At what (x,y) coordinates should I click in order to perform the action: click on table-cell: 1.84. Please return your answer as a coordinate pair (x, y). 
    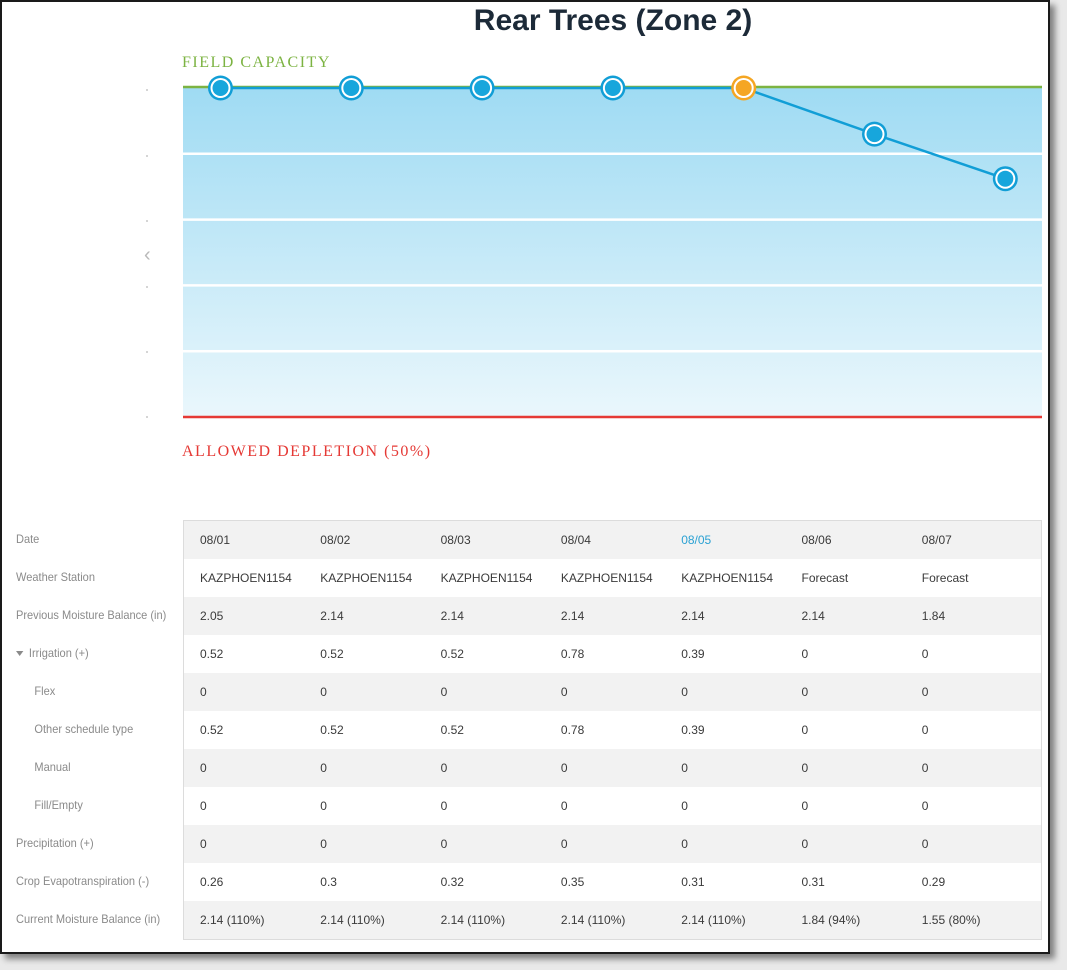
    Looking at the image, I should click on (933, 616).